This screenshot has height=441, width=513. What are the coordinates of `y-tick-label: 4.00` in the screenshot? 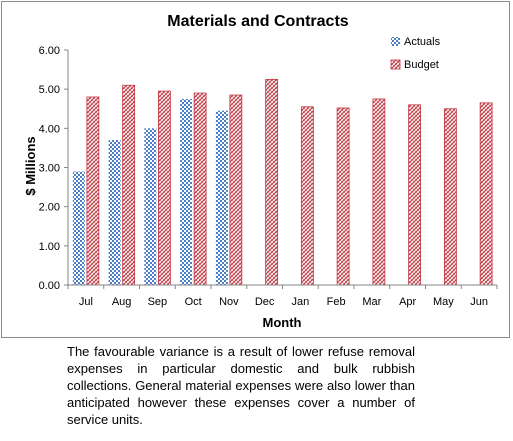 It's located at (49, 129).